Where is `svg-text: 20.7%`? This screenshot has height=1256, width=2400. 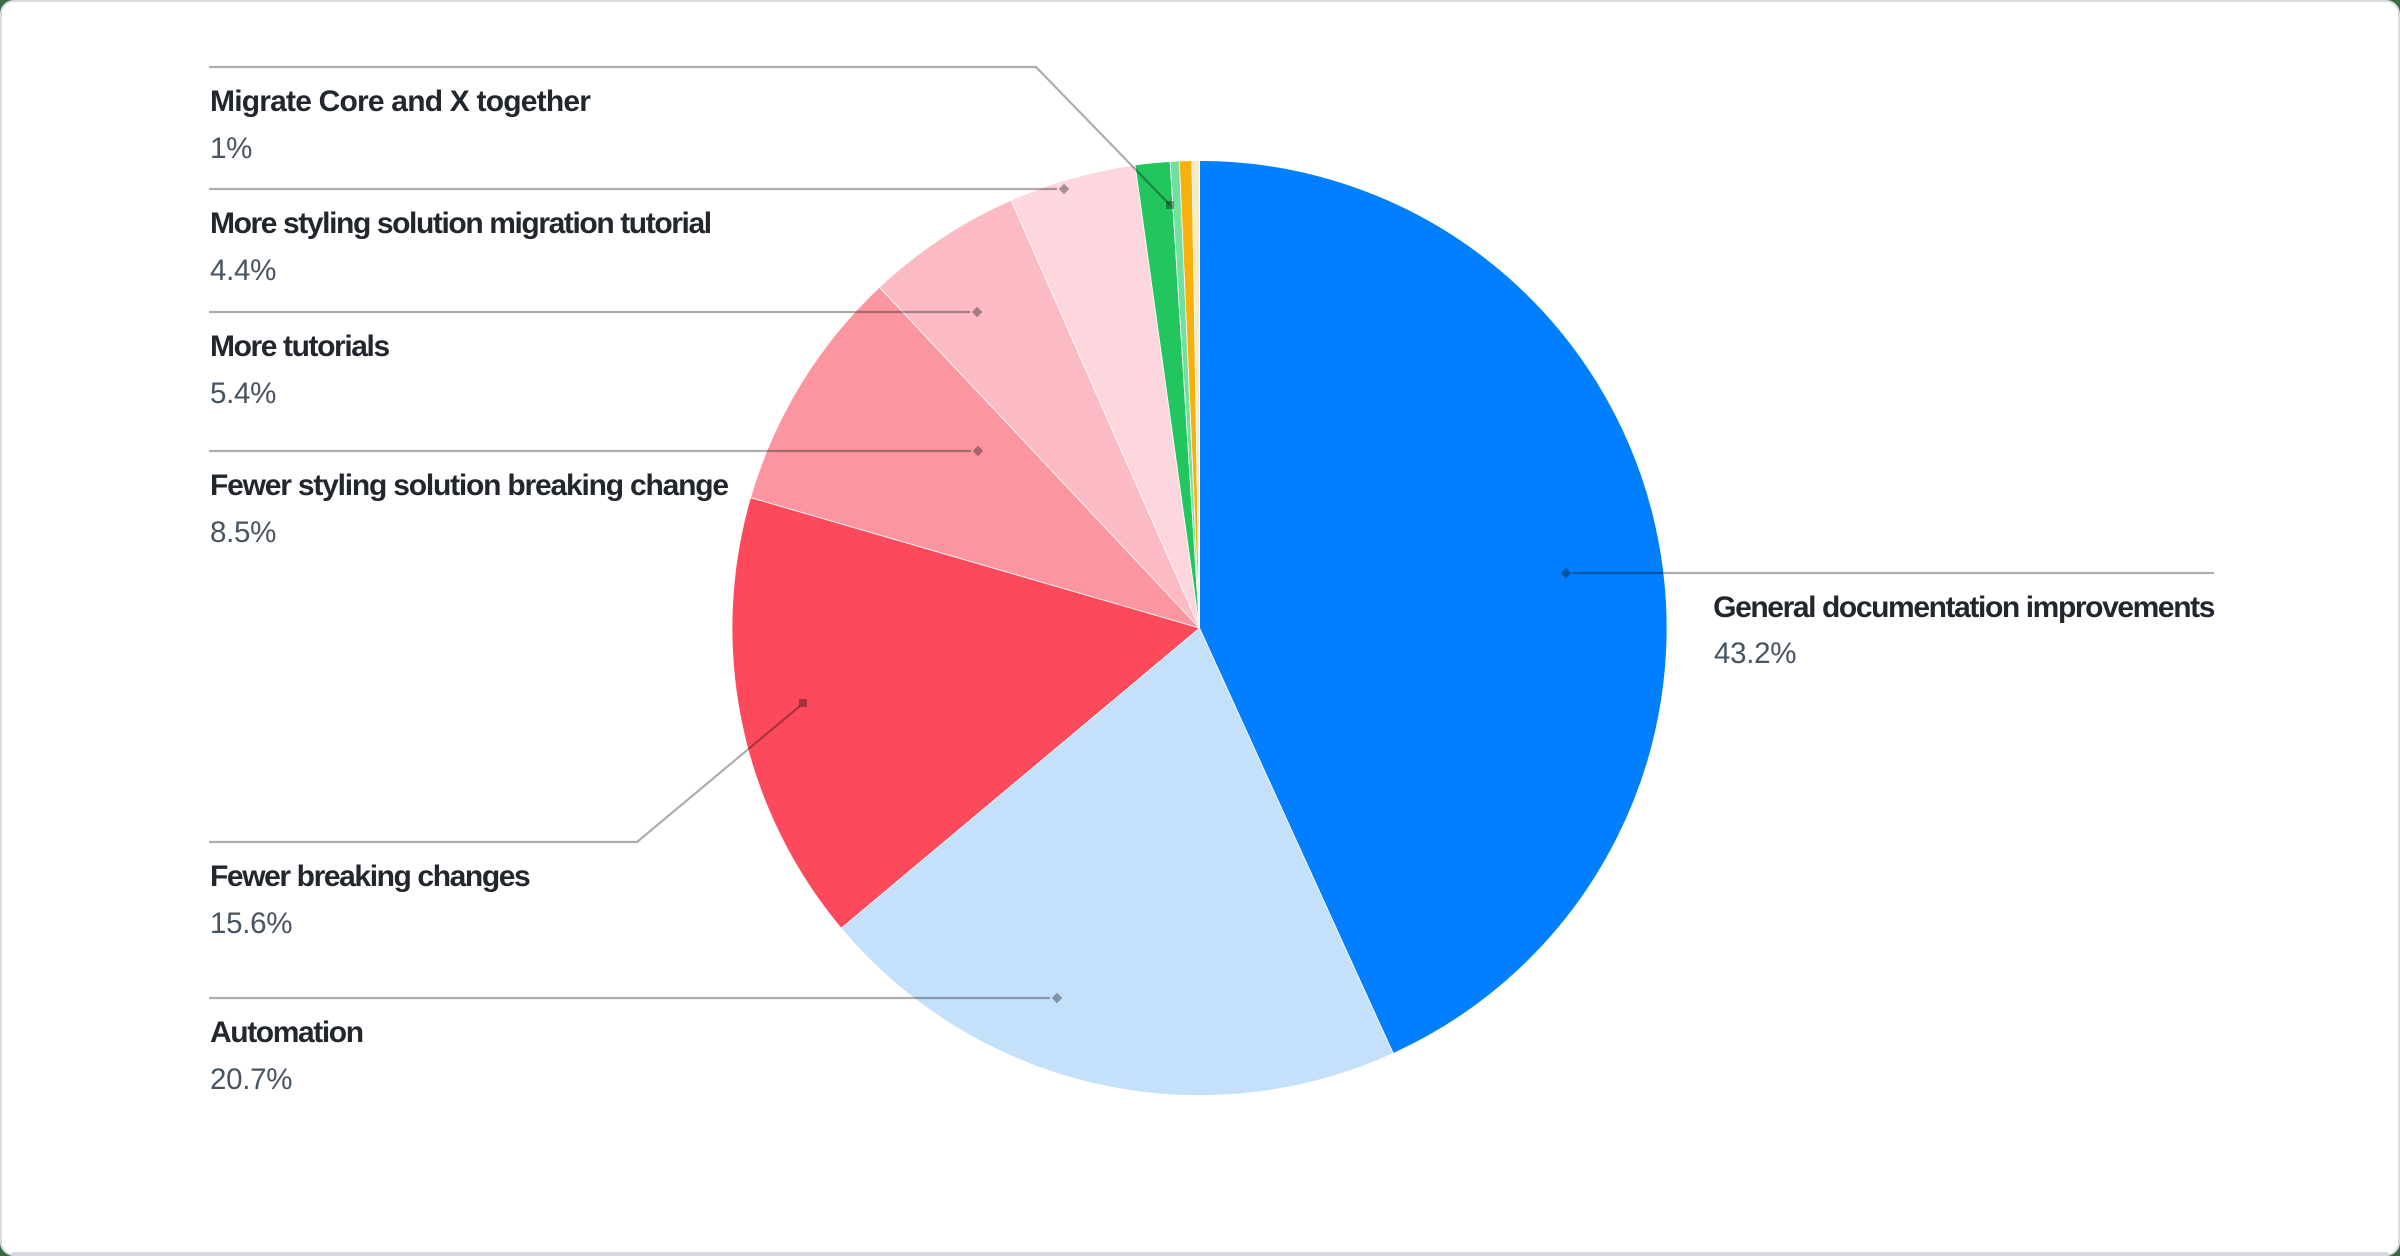 svg-text: 20.7% is located at coordinates (251, 1079).